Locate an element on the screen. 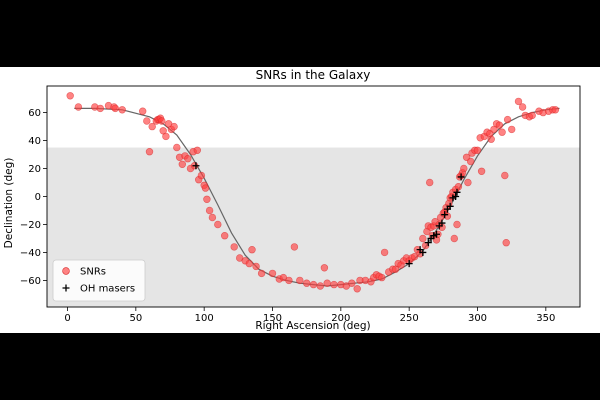 The image size is (600, 400). legend: SNRs OH masers is located at coordinates (99, 280).